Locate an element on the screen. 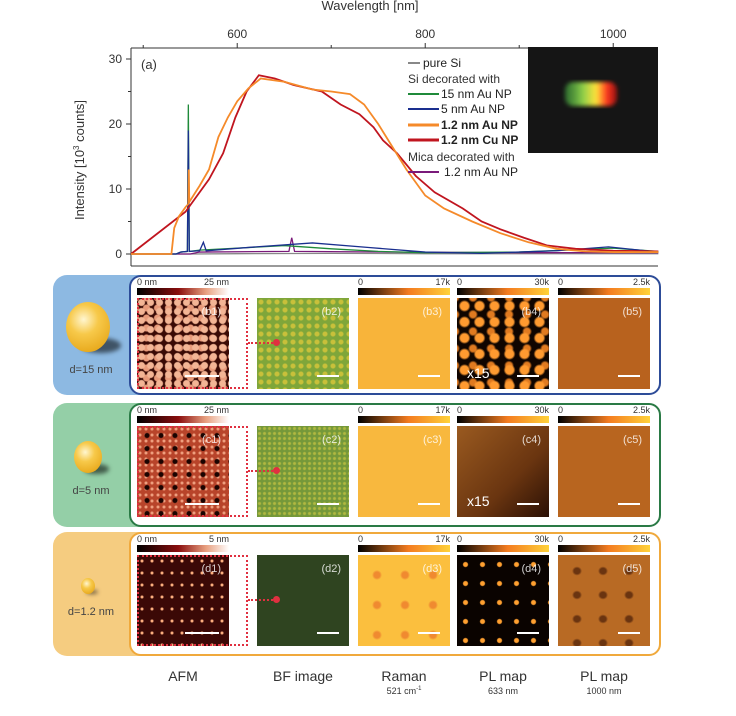 The image size is (736, 716). legend-header: Si decorated with is located at coordinates (454, 79).